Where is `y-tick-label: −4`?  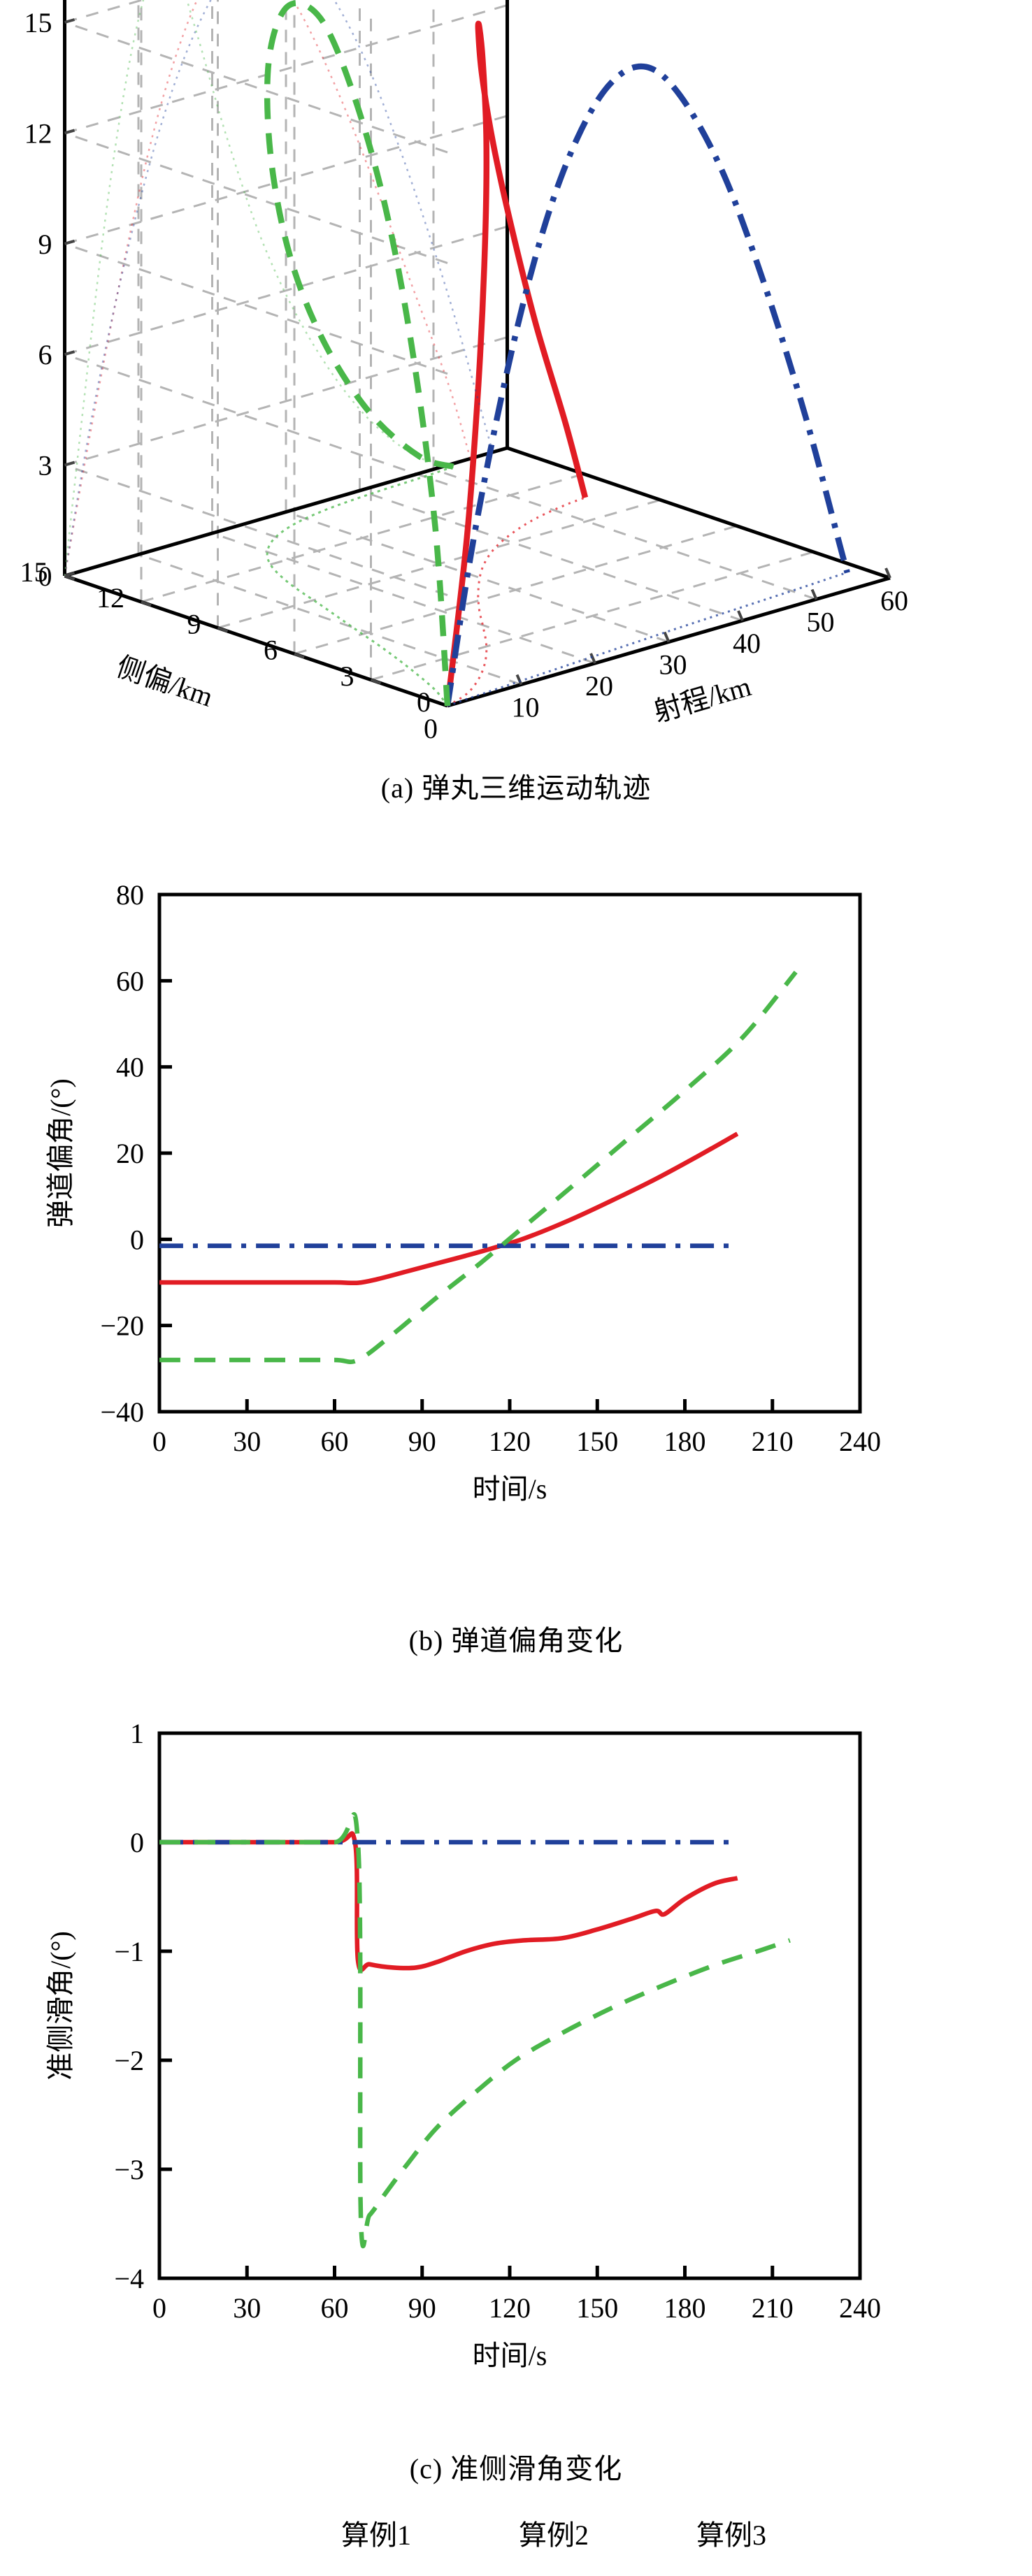 y-tick-label: −4 is located at coordinates (129, 2279).